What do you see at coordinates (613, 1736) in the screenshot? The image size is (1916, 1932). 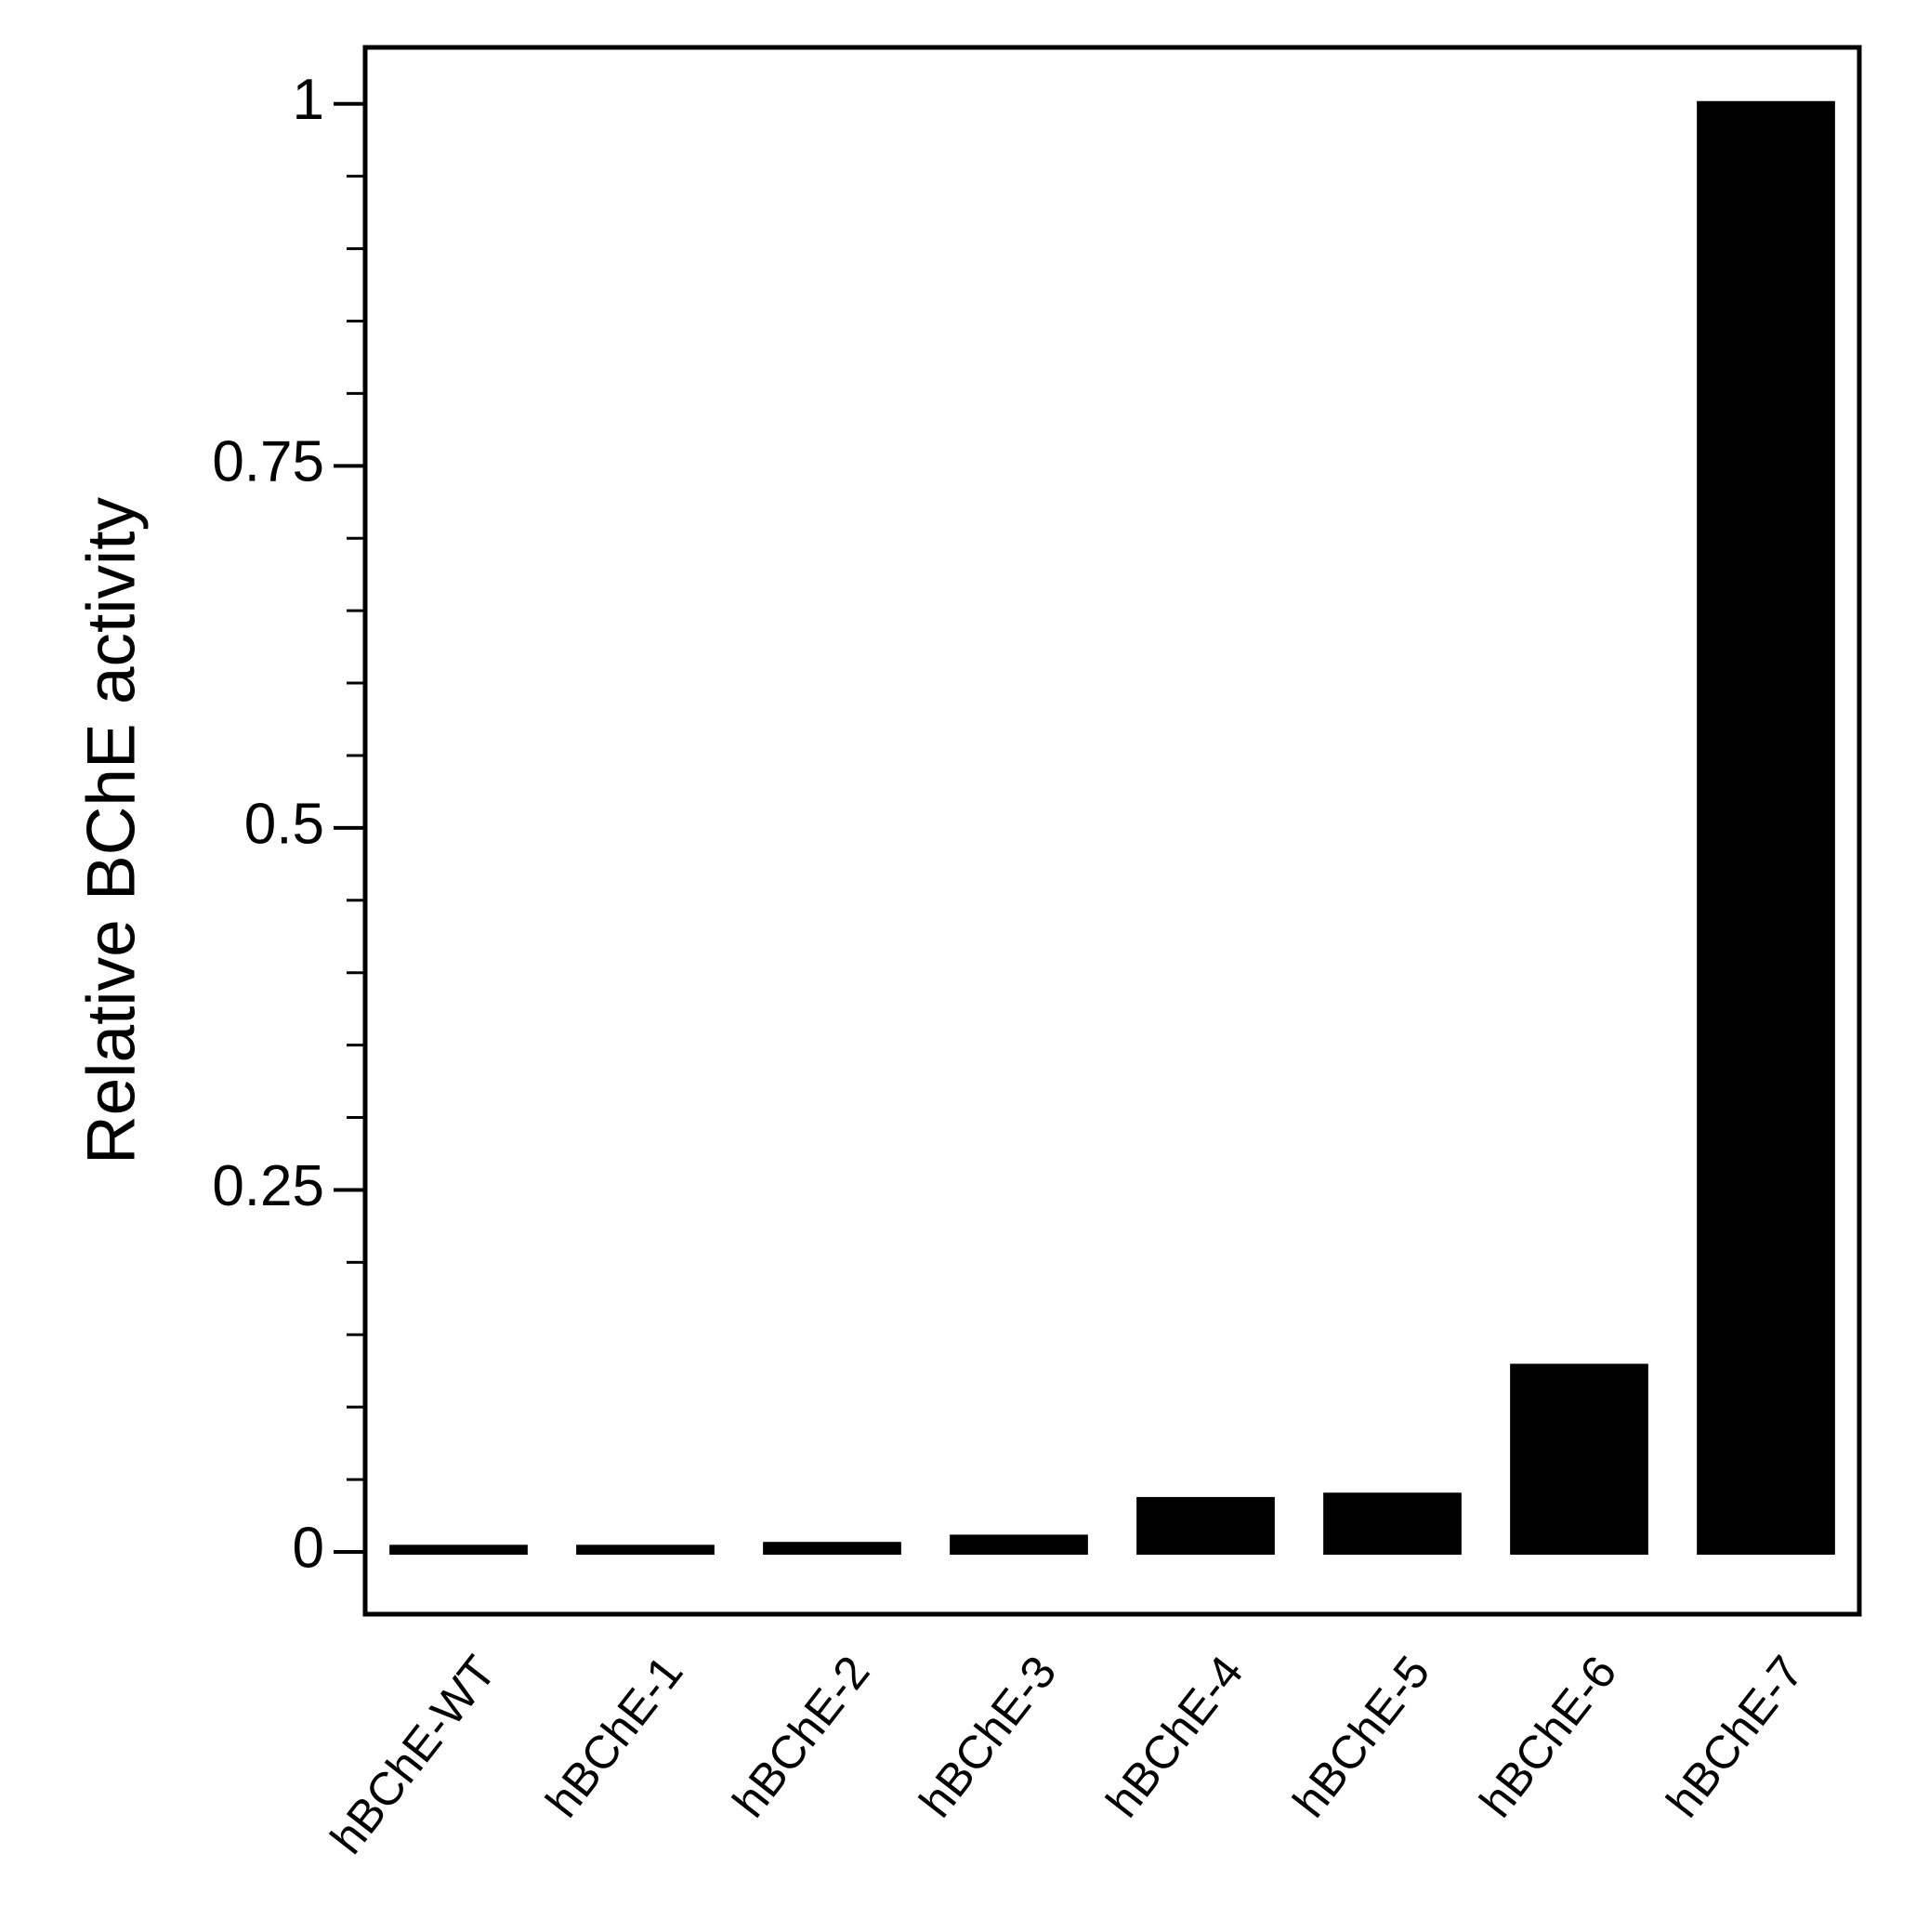 I see `x-tick-label: hBChE-1` at bounding box center [613, 1736].